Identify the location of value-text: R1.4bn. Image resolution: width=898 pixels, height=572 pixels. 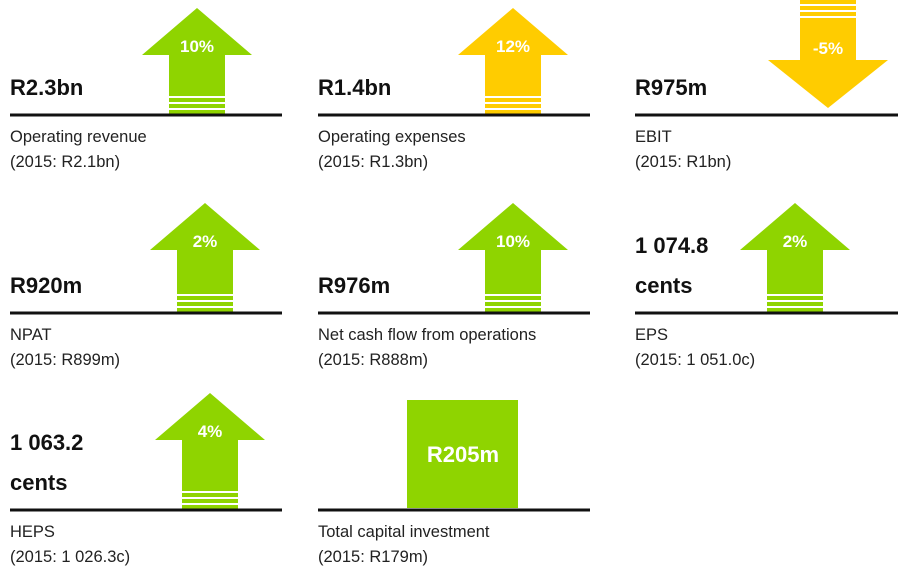
(354, 87).